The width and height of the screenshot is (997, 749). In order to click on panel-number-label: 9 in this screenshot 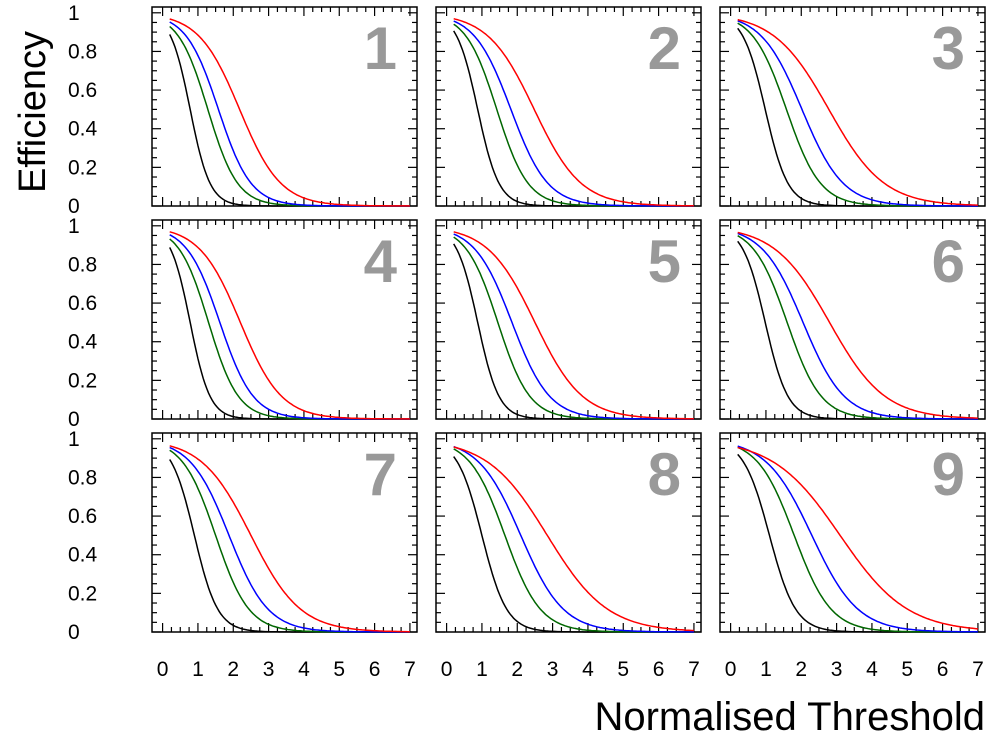, I will do `click(948, 474)`.